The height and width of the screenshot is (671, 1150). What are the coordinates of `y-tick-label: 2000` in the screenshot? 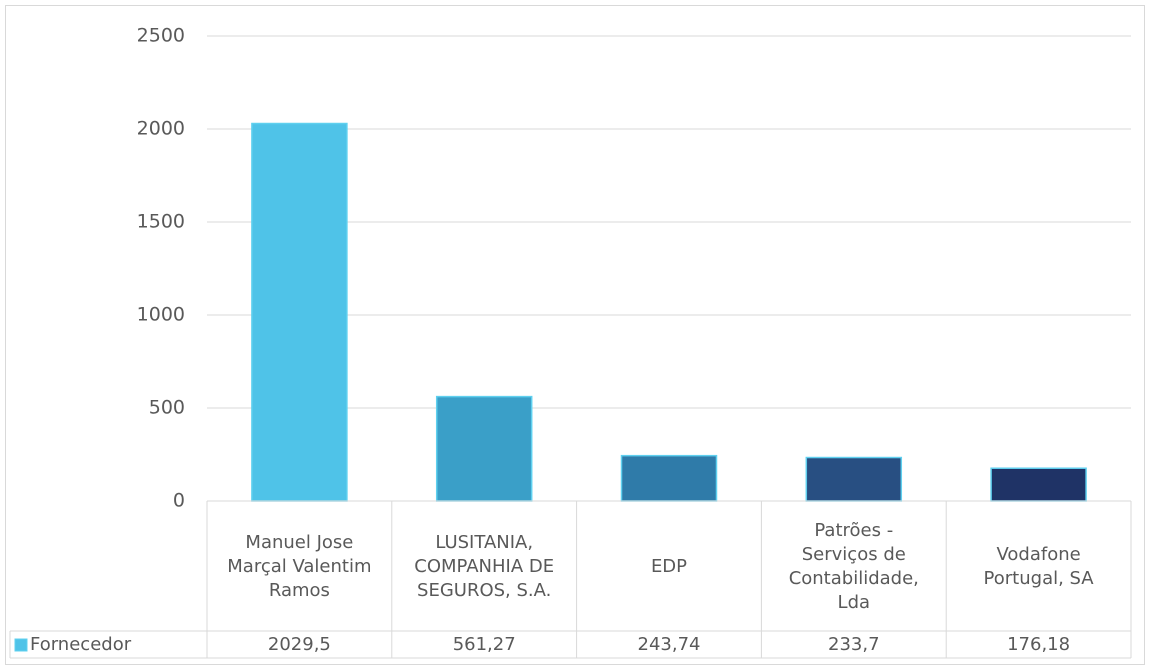 It's located at (161, 129).